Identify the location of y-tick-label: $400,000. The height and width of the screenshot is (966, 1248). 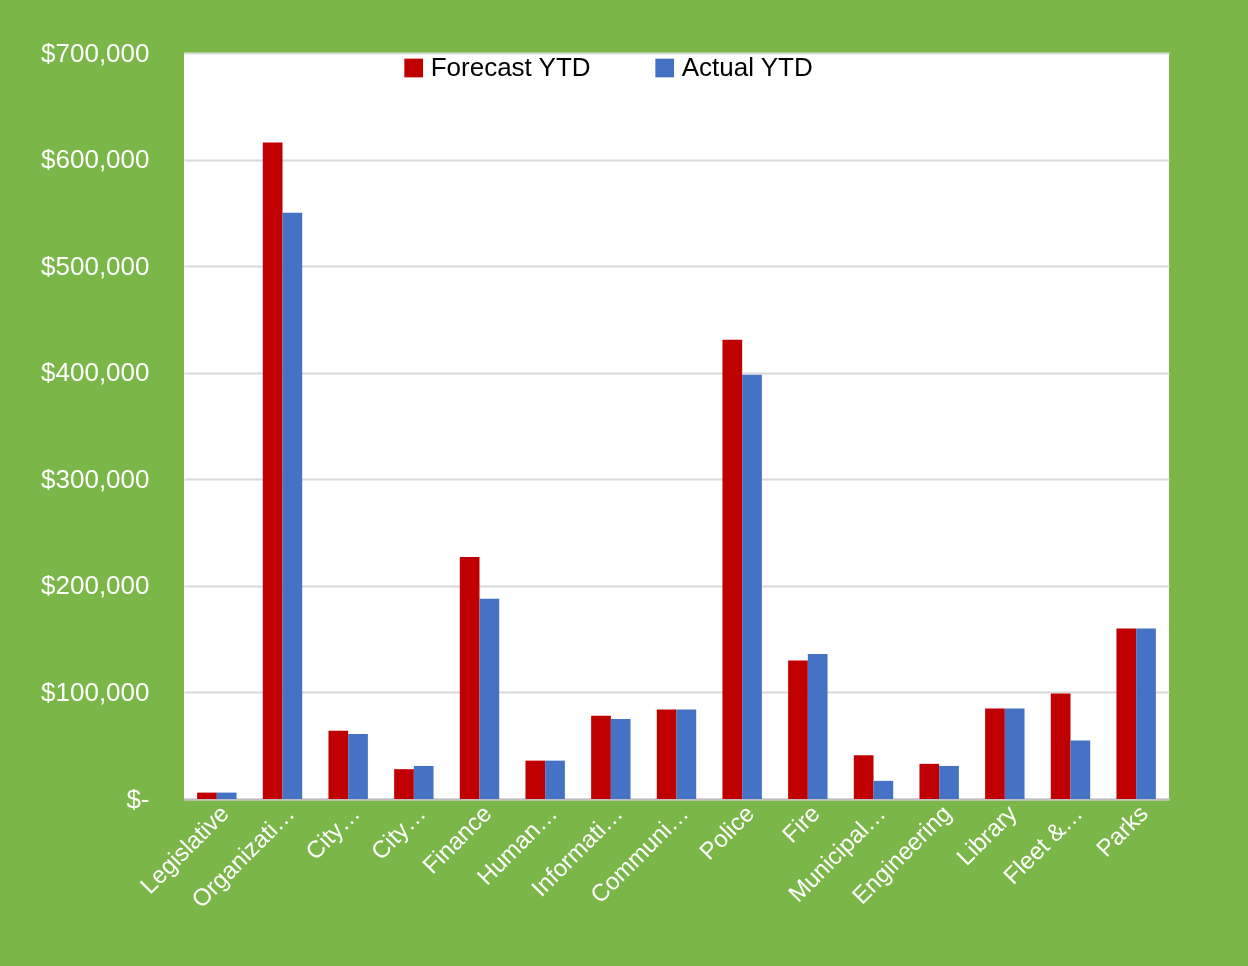
(95, 372).